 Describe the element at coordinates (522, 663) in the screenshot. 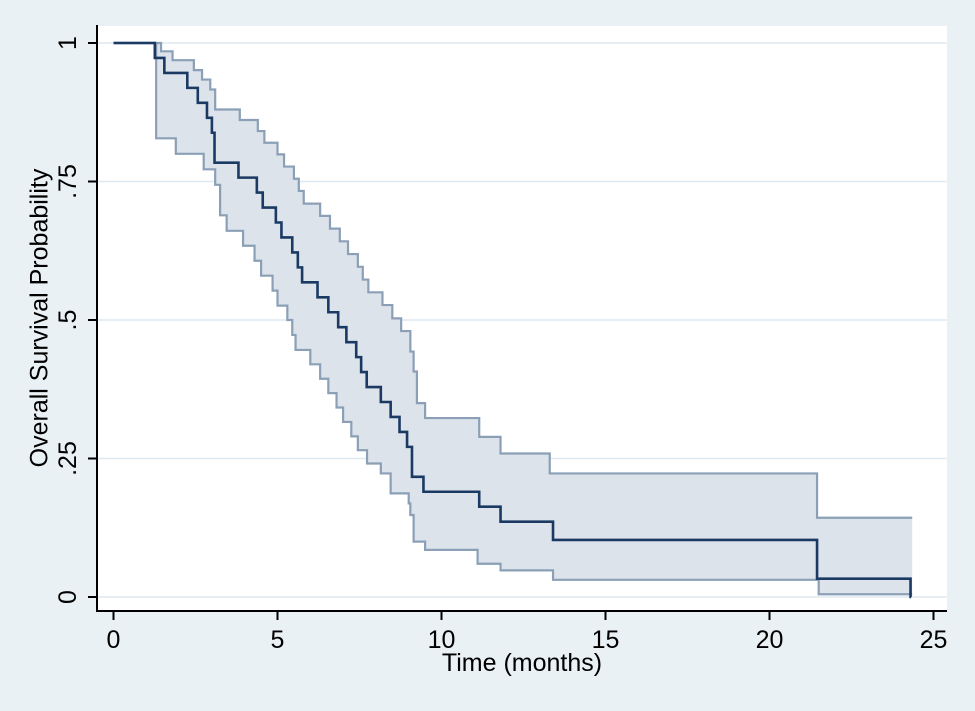

I see `x-axis-title: Time (months)` at that location.